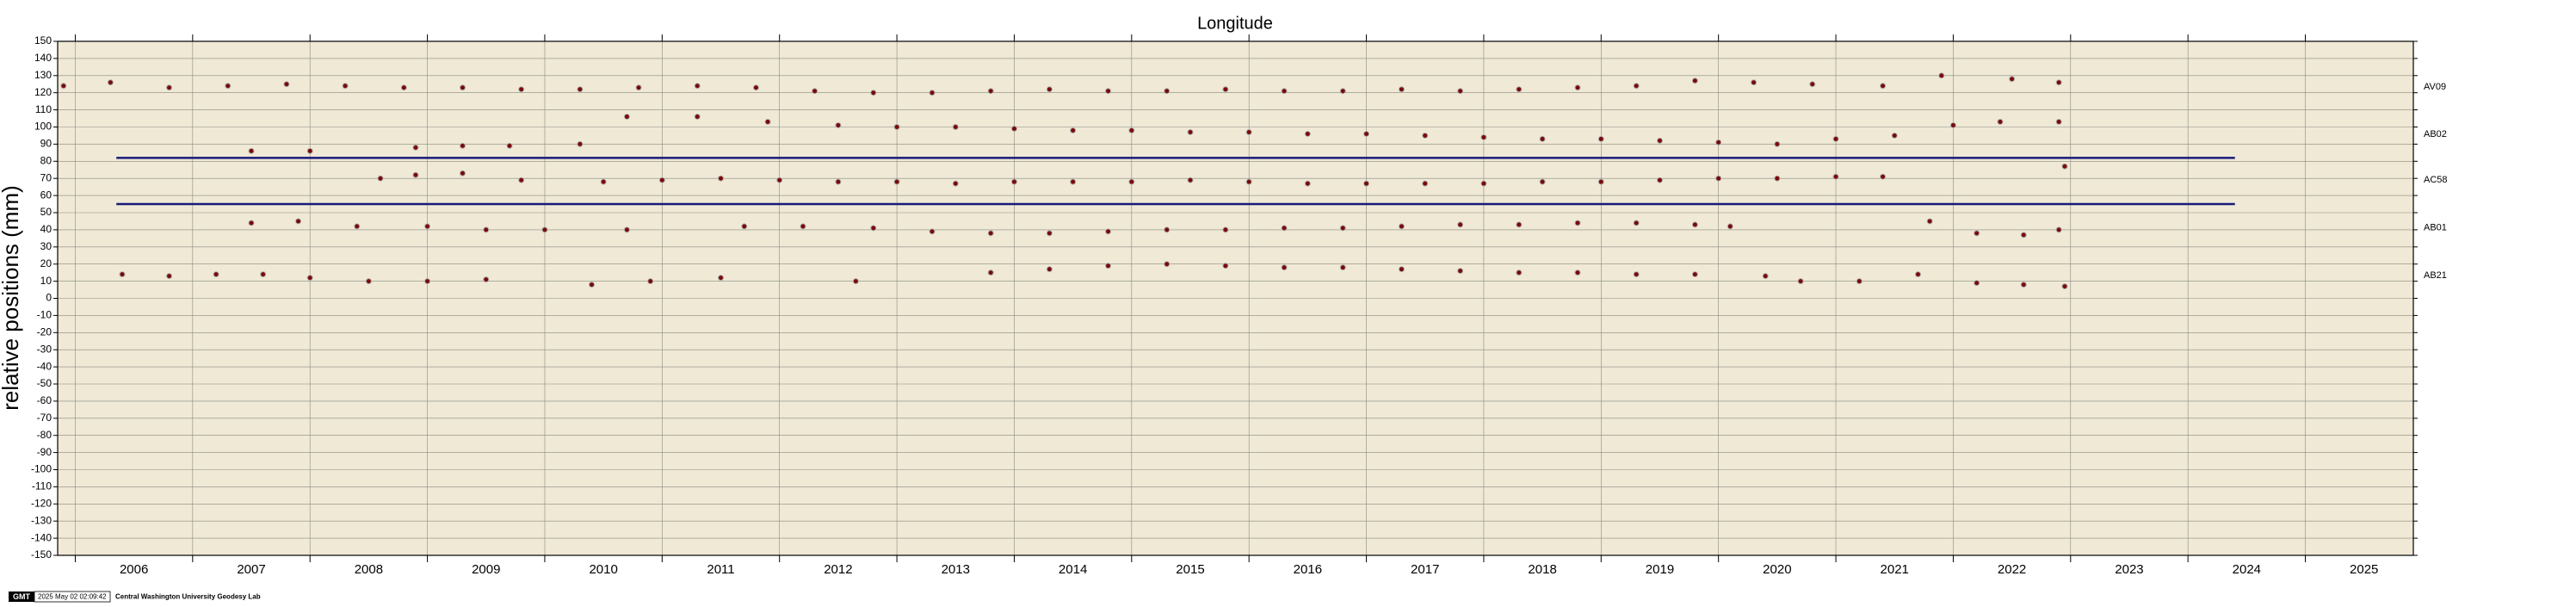 This screenshot has height=607, width=2576. What do you see at coordinates (45, 435) in the screenshot?
I see `y-tick-label: -80` at bounding box center [45, 435].